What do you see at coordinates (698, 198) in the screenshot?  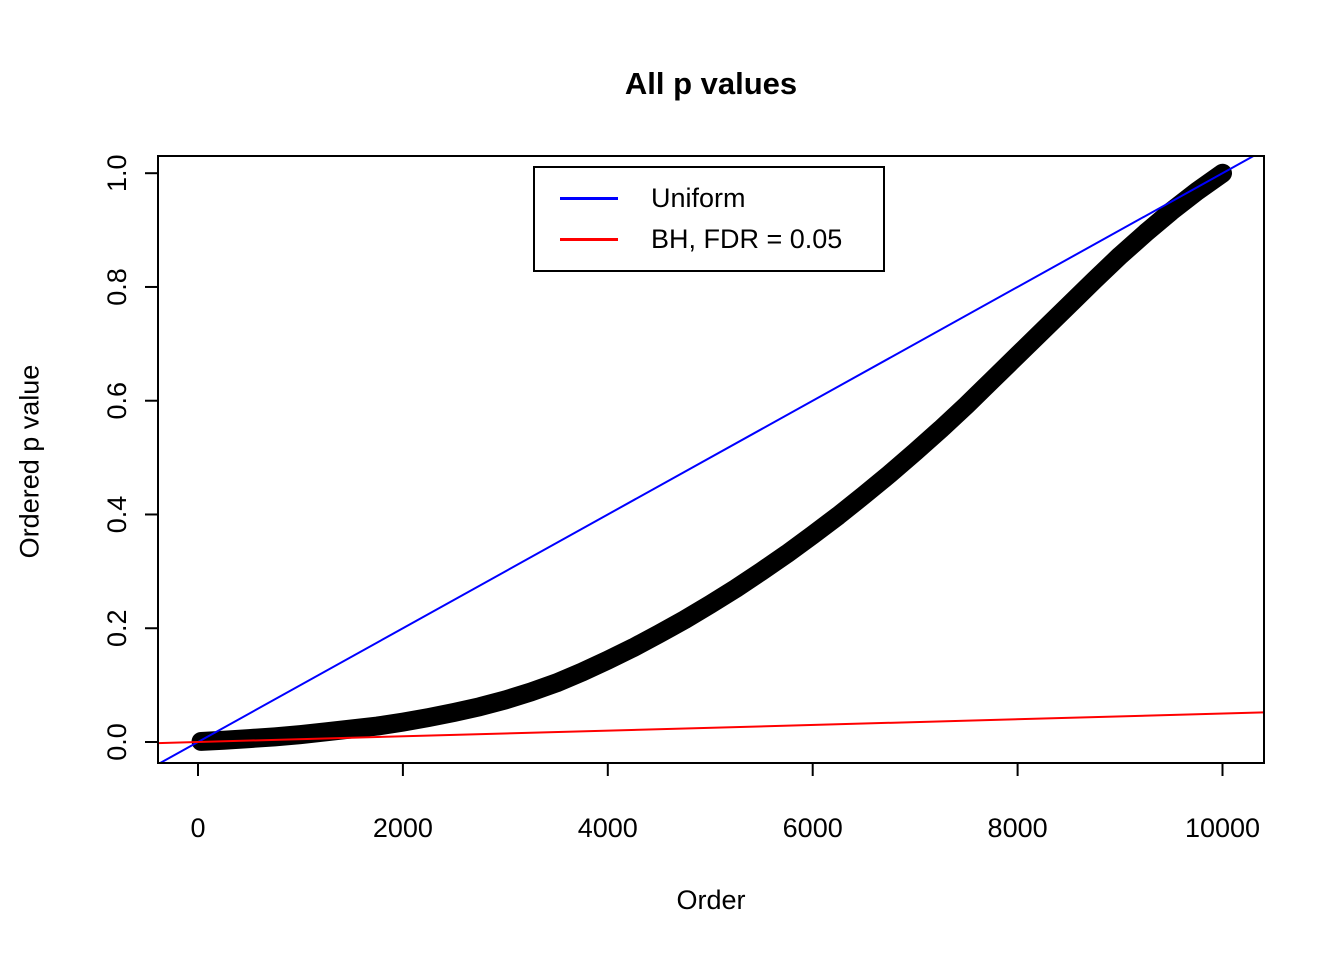 I see `legend-label-uniform: Uniform` at bounding box center [698, 198].